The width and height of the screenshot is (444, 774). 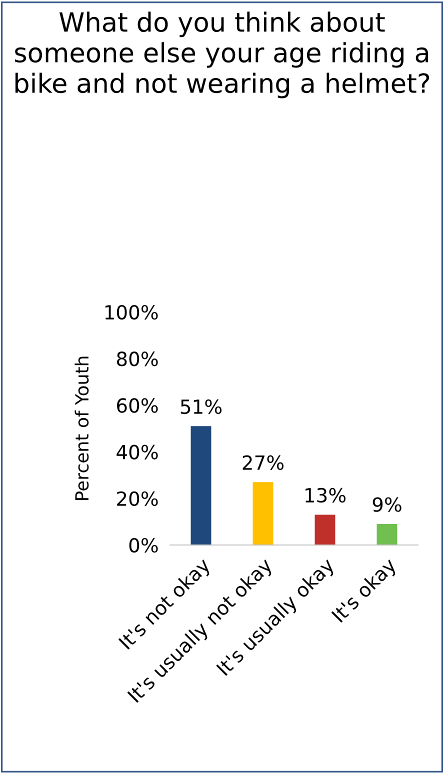 I want to click on y-tick-label: 60%, so click(x=137, y=405).